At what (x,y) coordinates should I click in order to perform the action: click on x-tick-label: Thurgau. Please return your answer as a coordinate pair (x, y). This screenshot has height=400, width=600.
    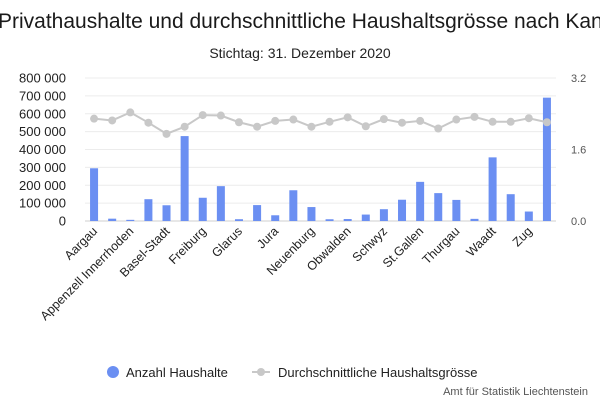
    Looking at the image, I should click on (441, 245).